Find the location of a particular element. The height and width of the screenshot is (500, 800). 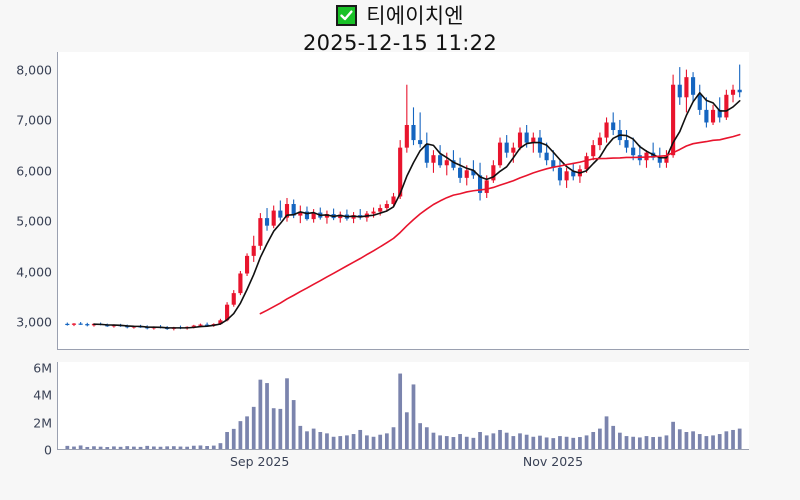

page-title: 티에이치엔 is located at coordinates (415, 16).